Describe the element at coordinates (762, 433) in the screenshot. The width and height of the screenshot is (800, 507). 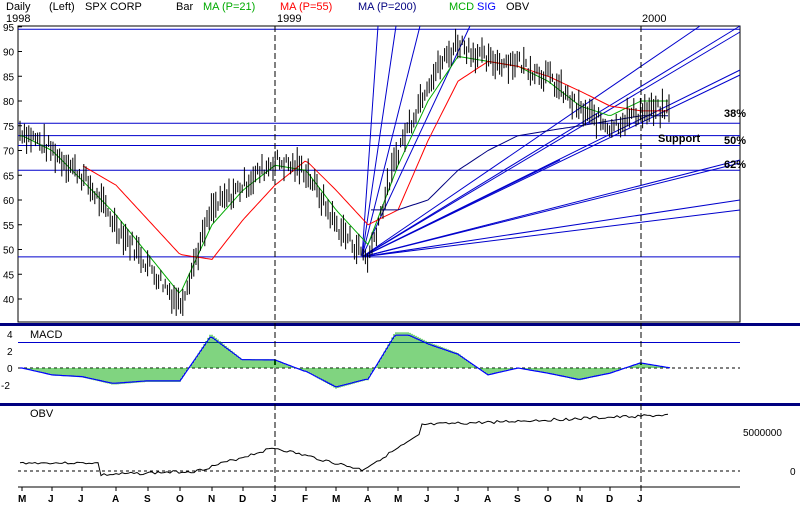
I see `obv-y-tick-label: 5000000` at that location.